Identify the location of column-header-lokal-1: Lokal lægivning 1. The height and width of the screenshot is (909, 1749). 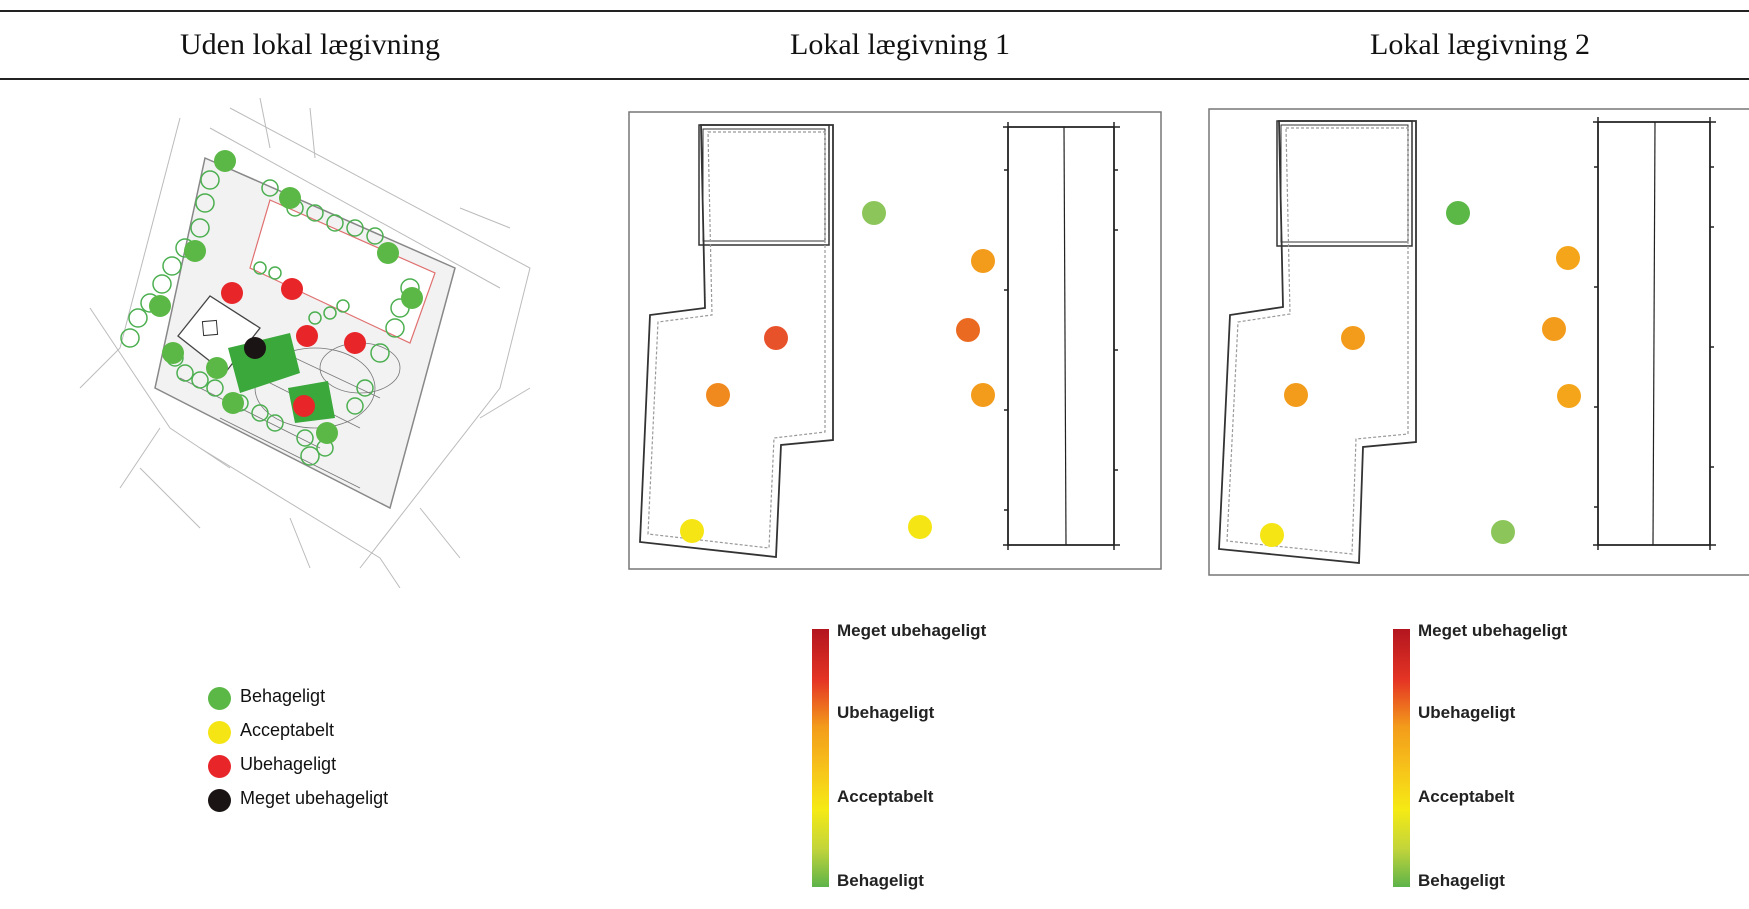
(900, 44).